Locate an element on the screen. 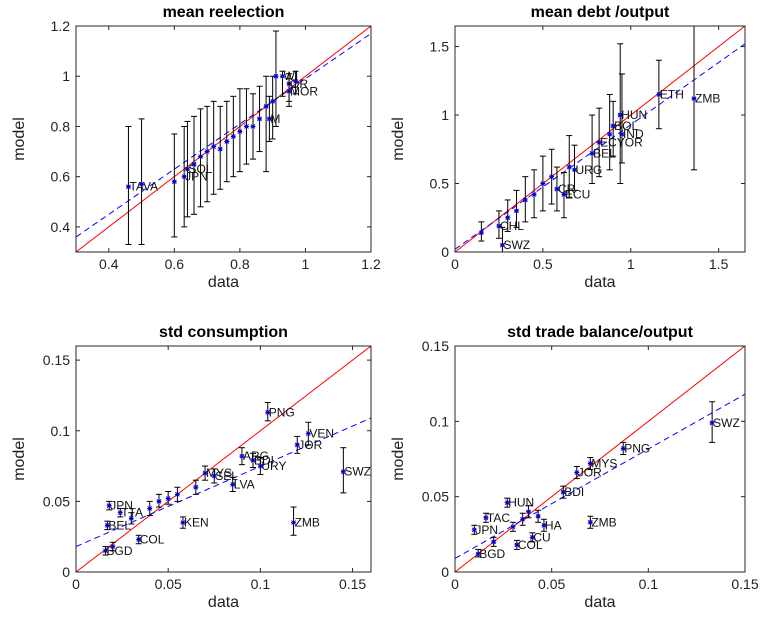 The width and height of the screenshot is (763, 635). y-tick-label: 1 is located at coordinates (445, 115).